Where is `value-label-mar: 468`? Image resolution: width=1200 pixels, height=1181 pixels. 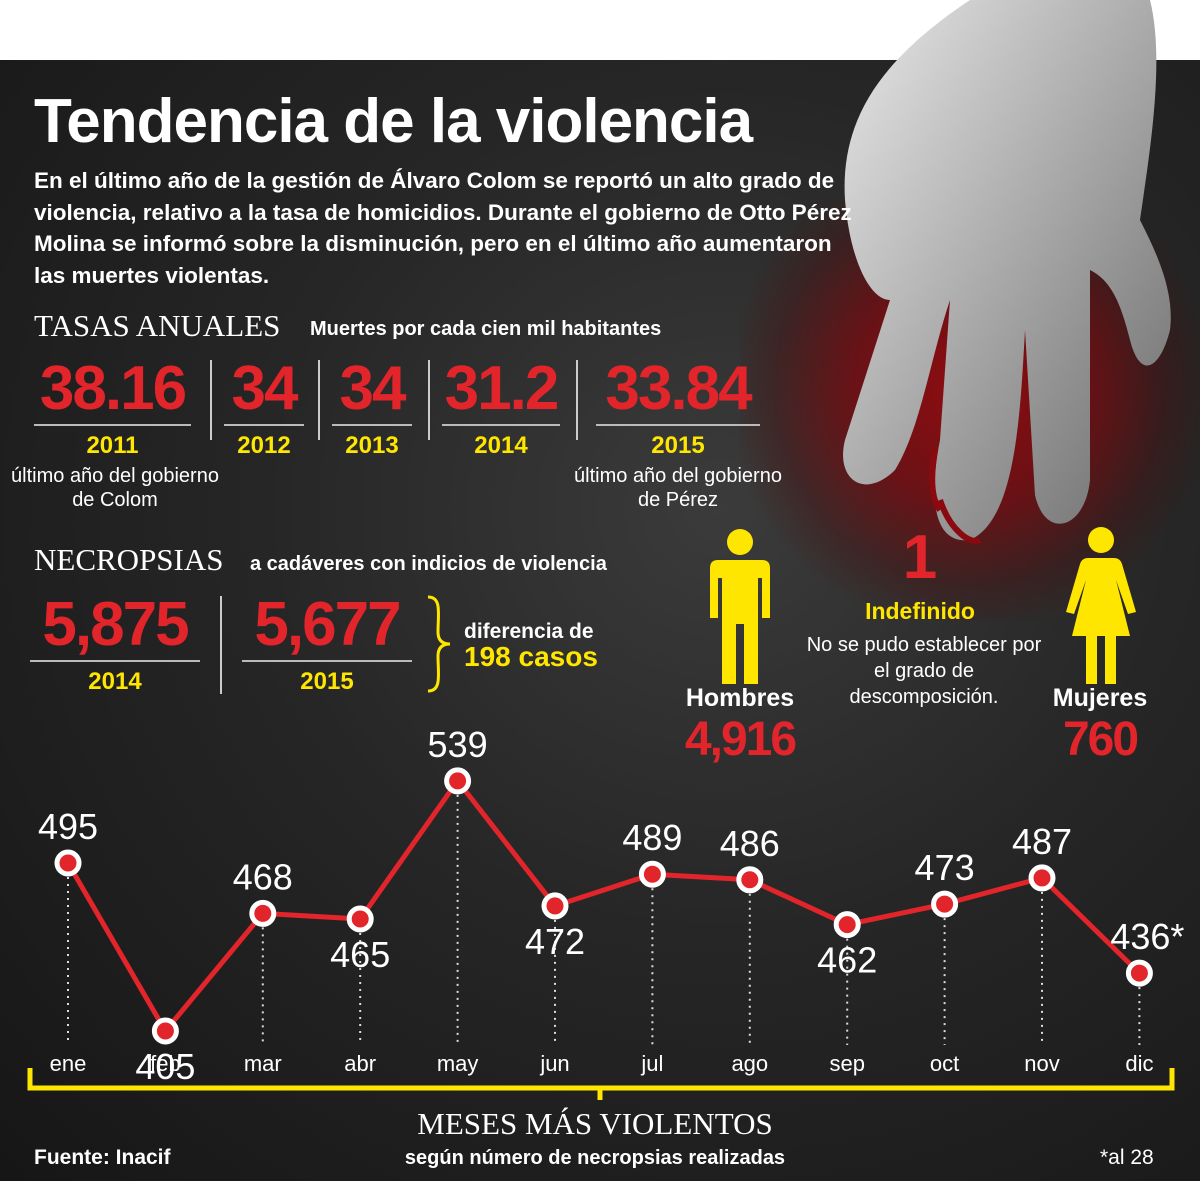
value-label-mar: 468 is located at coordinates (263, 876).